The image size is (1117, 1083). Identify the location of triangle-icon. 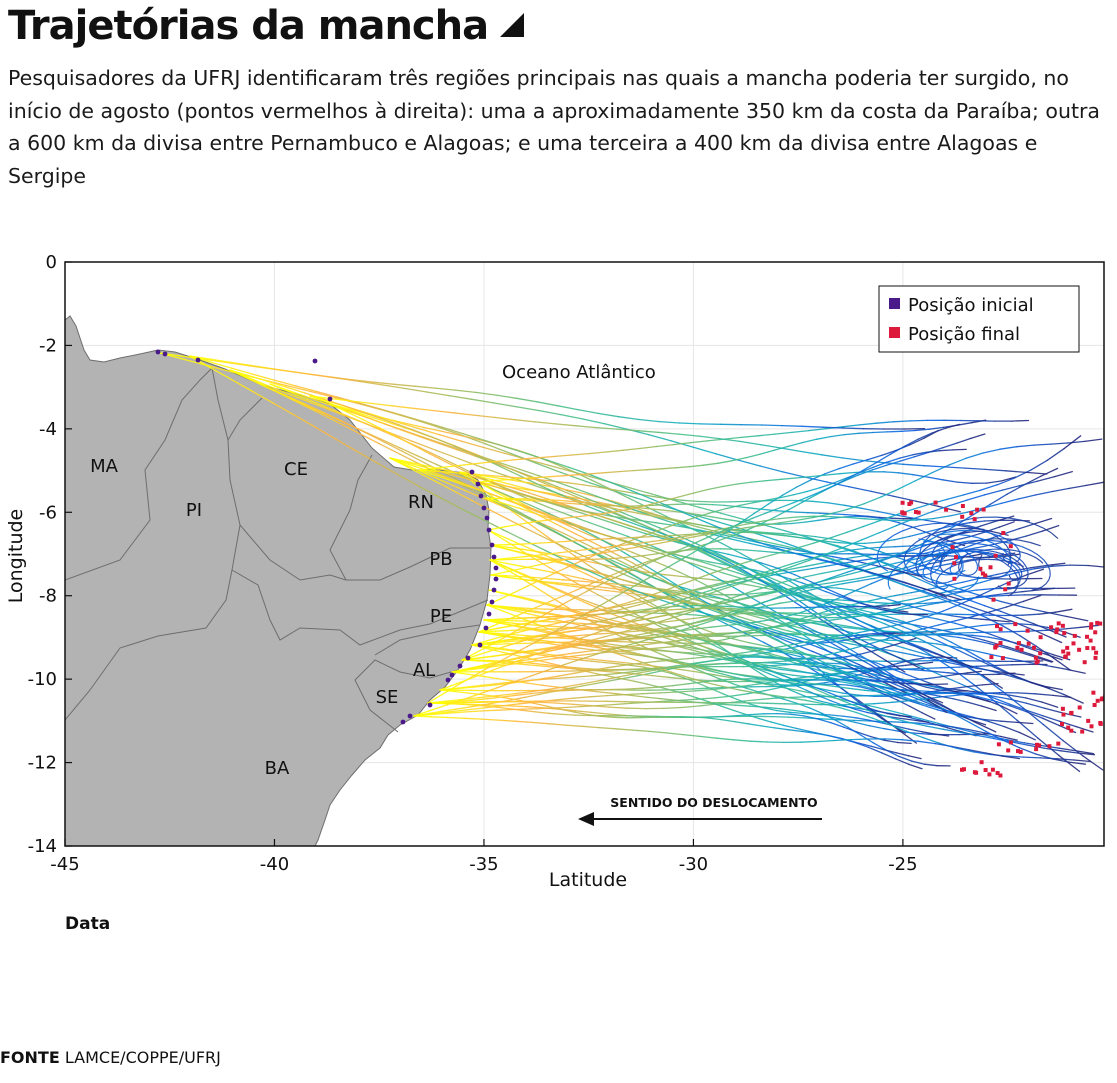
(512, 25).